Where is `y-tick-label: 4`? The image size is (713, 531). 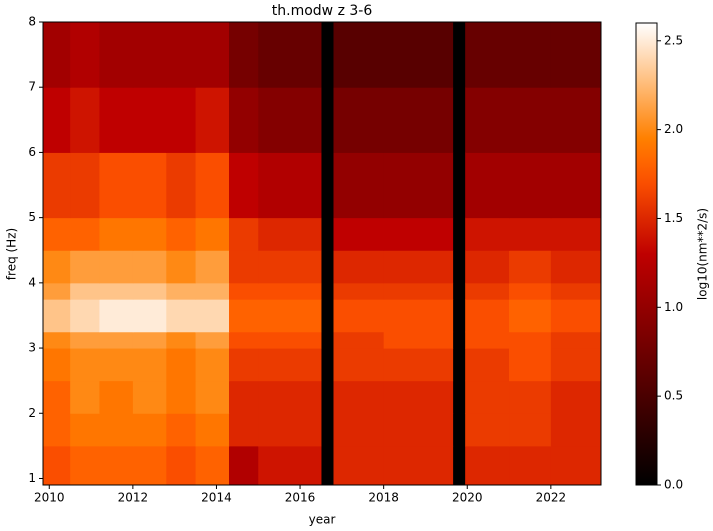
y-tick-label: 4 is located at coordinates (32, 282).